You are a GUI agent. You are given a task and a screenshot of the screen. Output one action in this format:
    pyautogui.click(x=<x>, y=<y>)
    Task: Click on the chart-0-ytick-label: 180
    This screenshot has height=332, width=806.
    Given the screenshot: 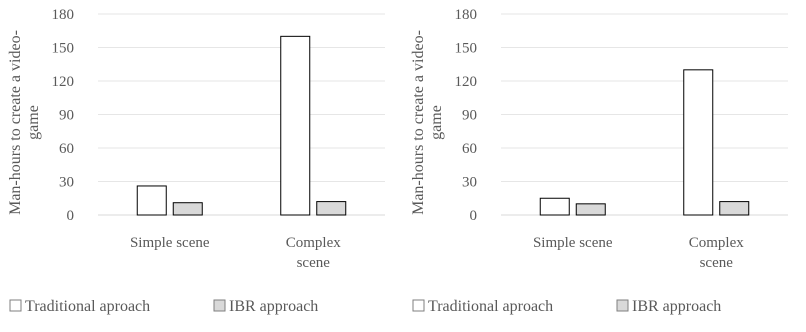 What is the action you would take?
    pyautogui.click(x=63, y=15)
    